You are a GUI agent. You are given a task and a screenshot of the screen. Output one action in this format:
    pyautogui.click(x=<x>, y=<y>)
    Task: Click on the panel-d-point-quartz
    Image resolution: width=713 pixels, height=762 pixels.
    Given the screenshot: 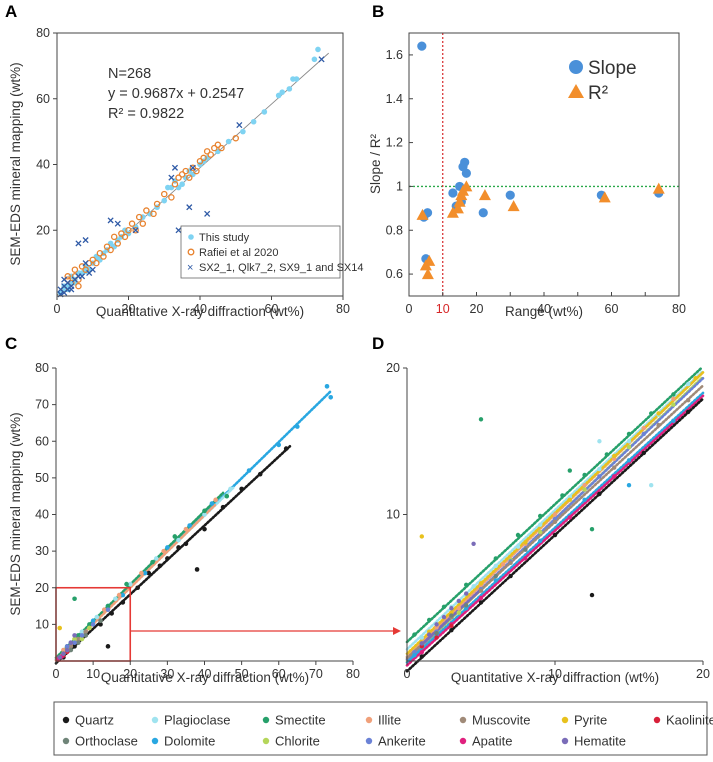 What is the action you would take?
    pyautogui.click(x=599, y=494)
    